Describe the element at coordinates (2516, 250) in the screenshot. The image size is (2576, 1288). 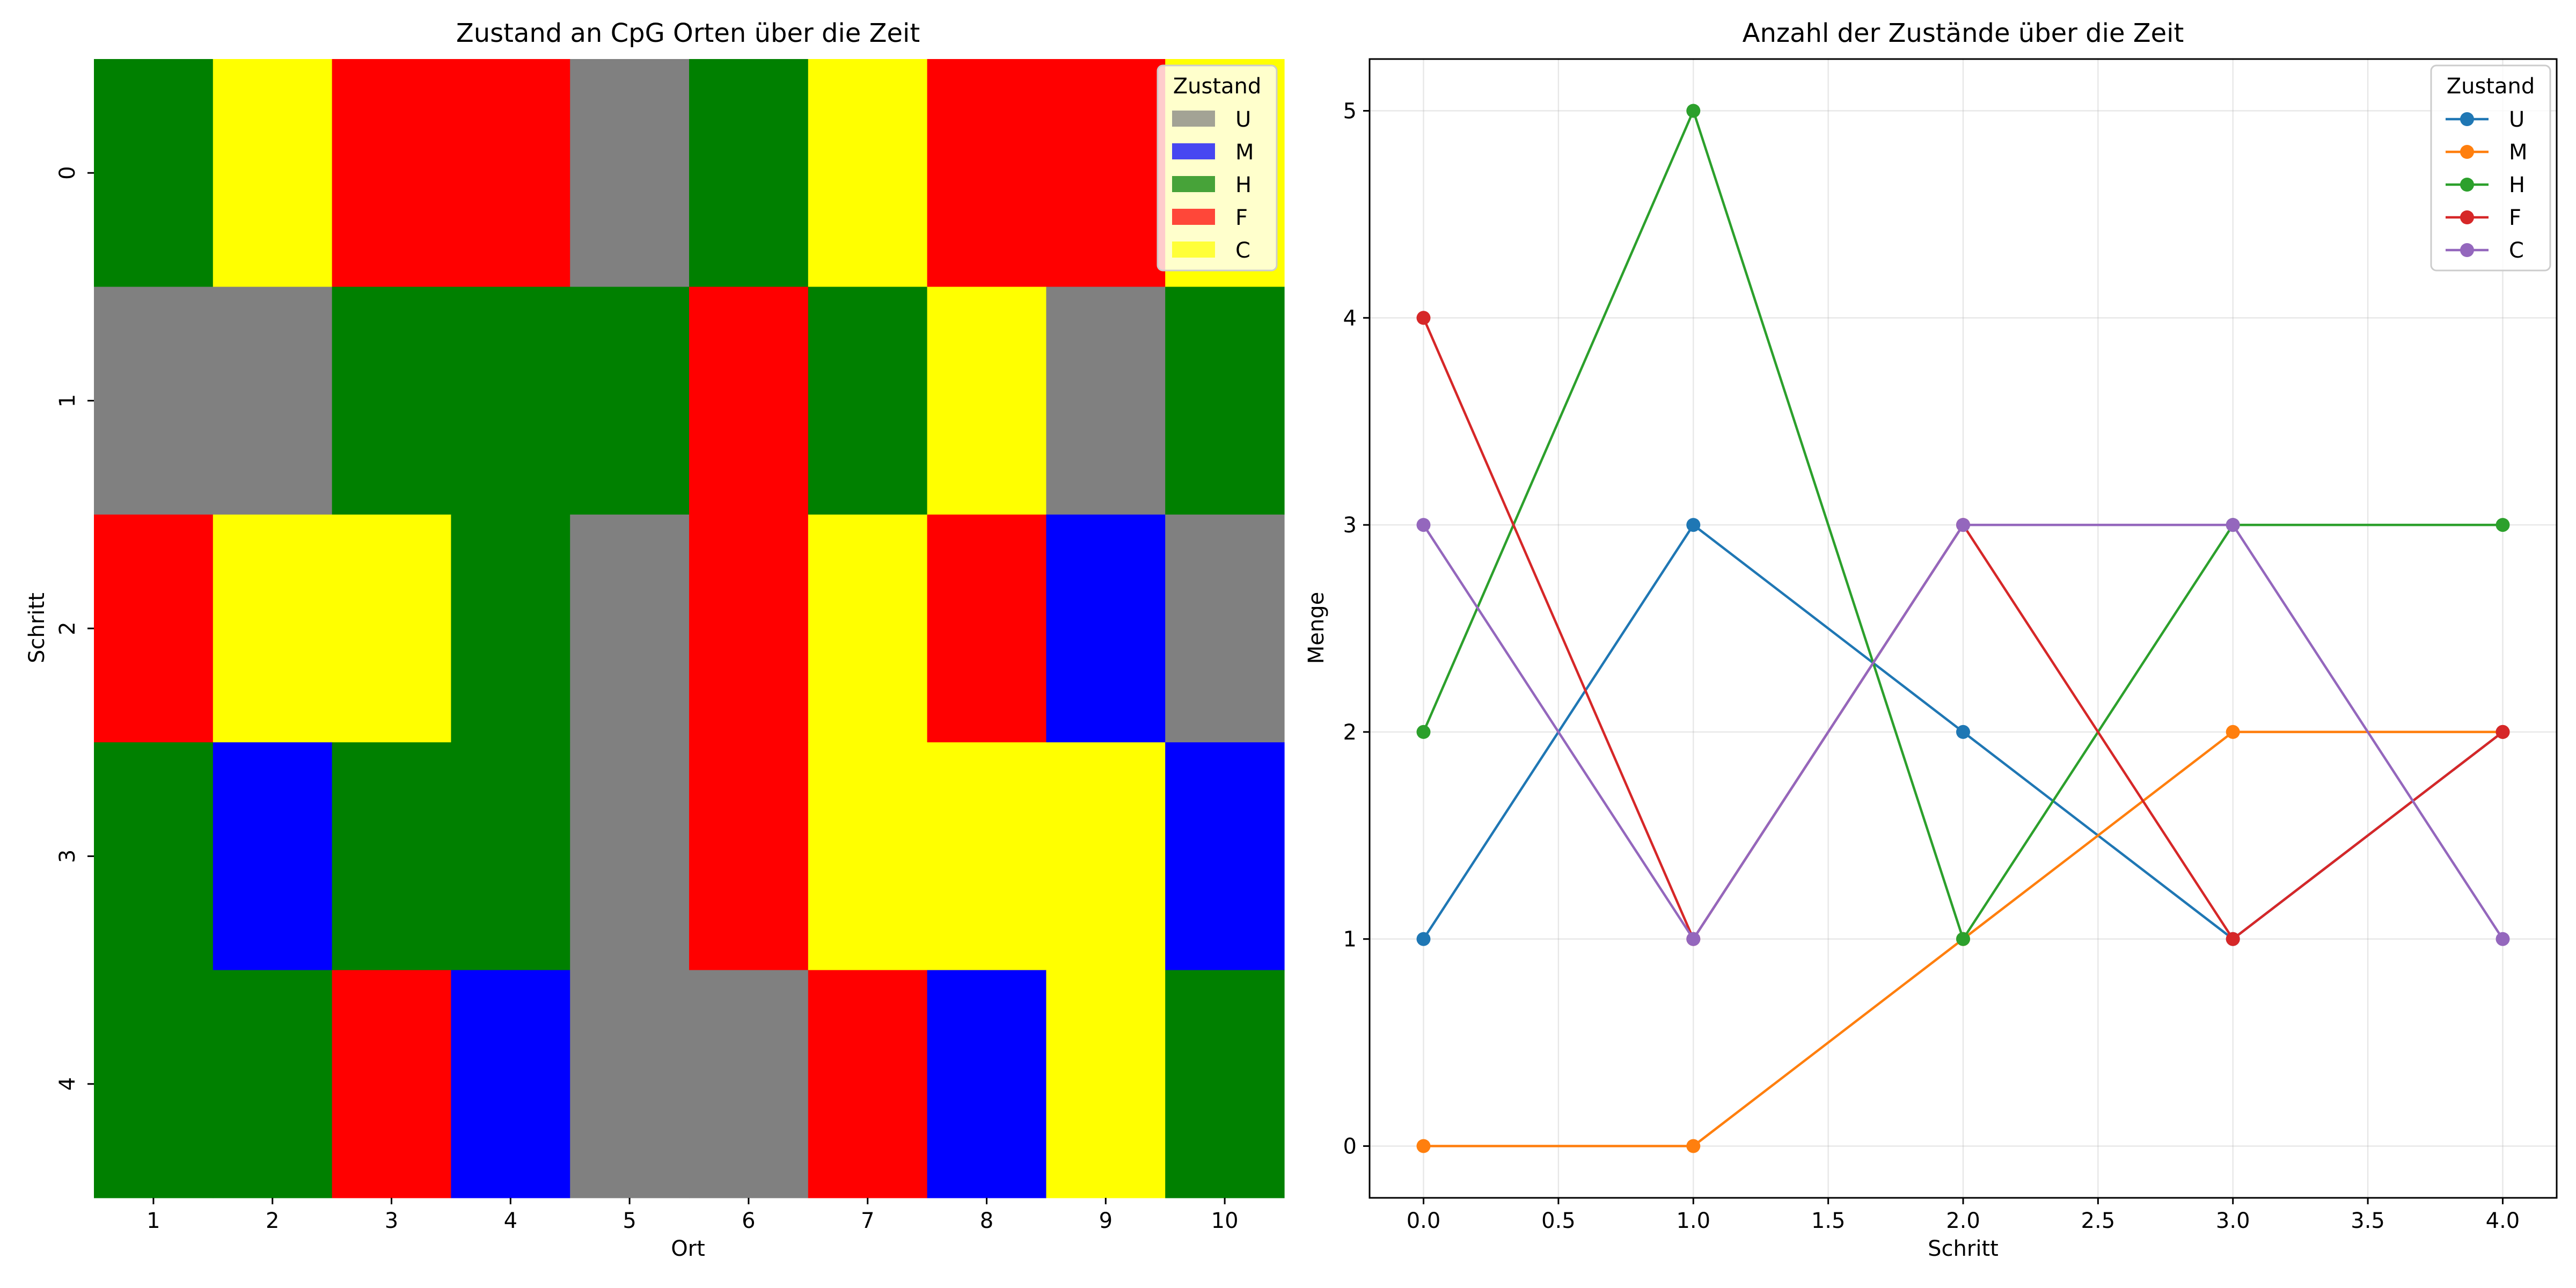
I see `line-legend-label: C` at that location.